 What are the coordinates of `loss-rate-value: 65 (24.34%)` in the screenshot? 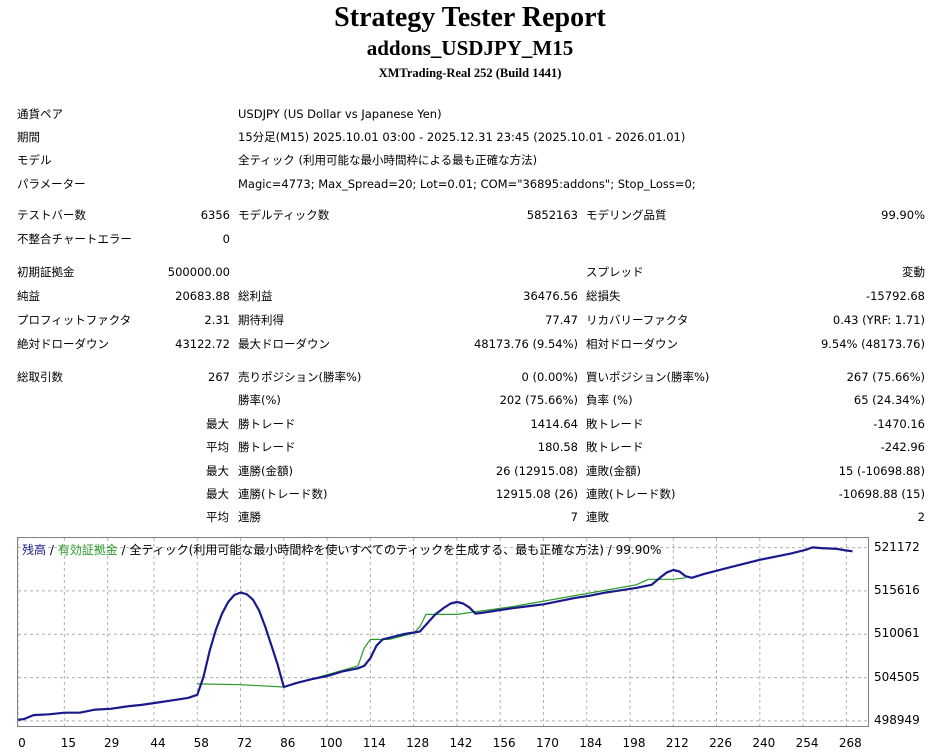 It's located at (889, 400).